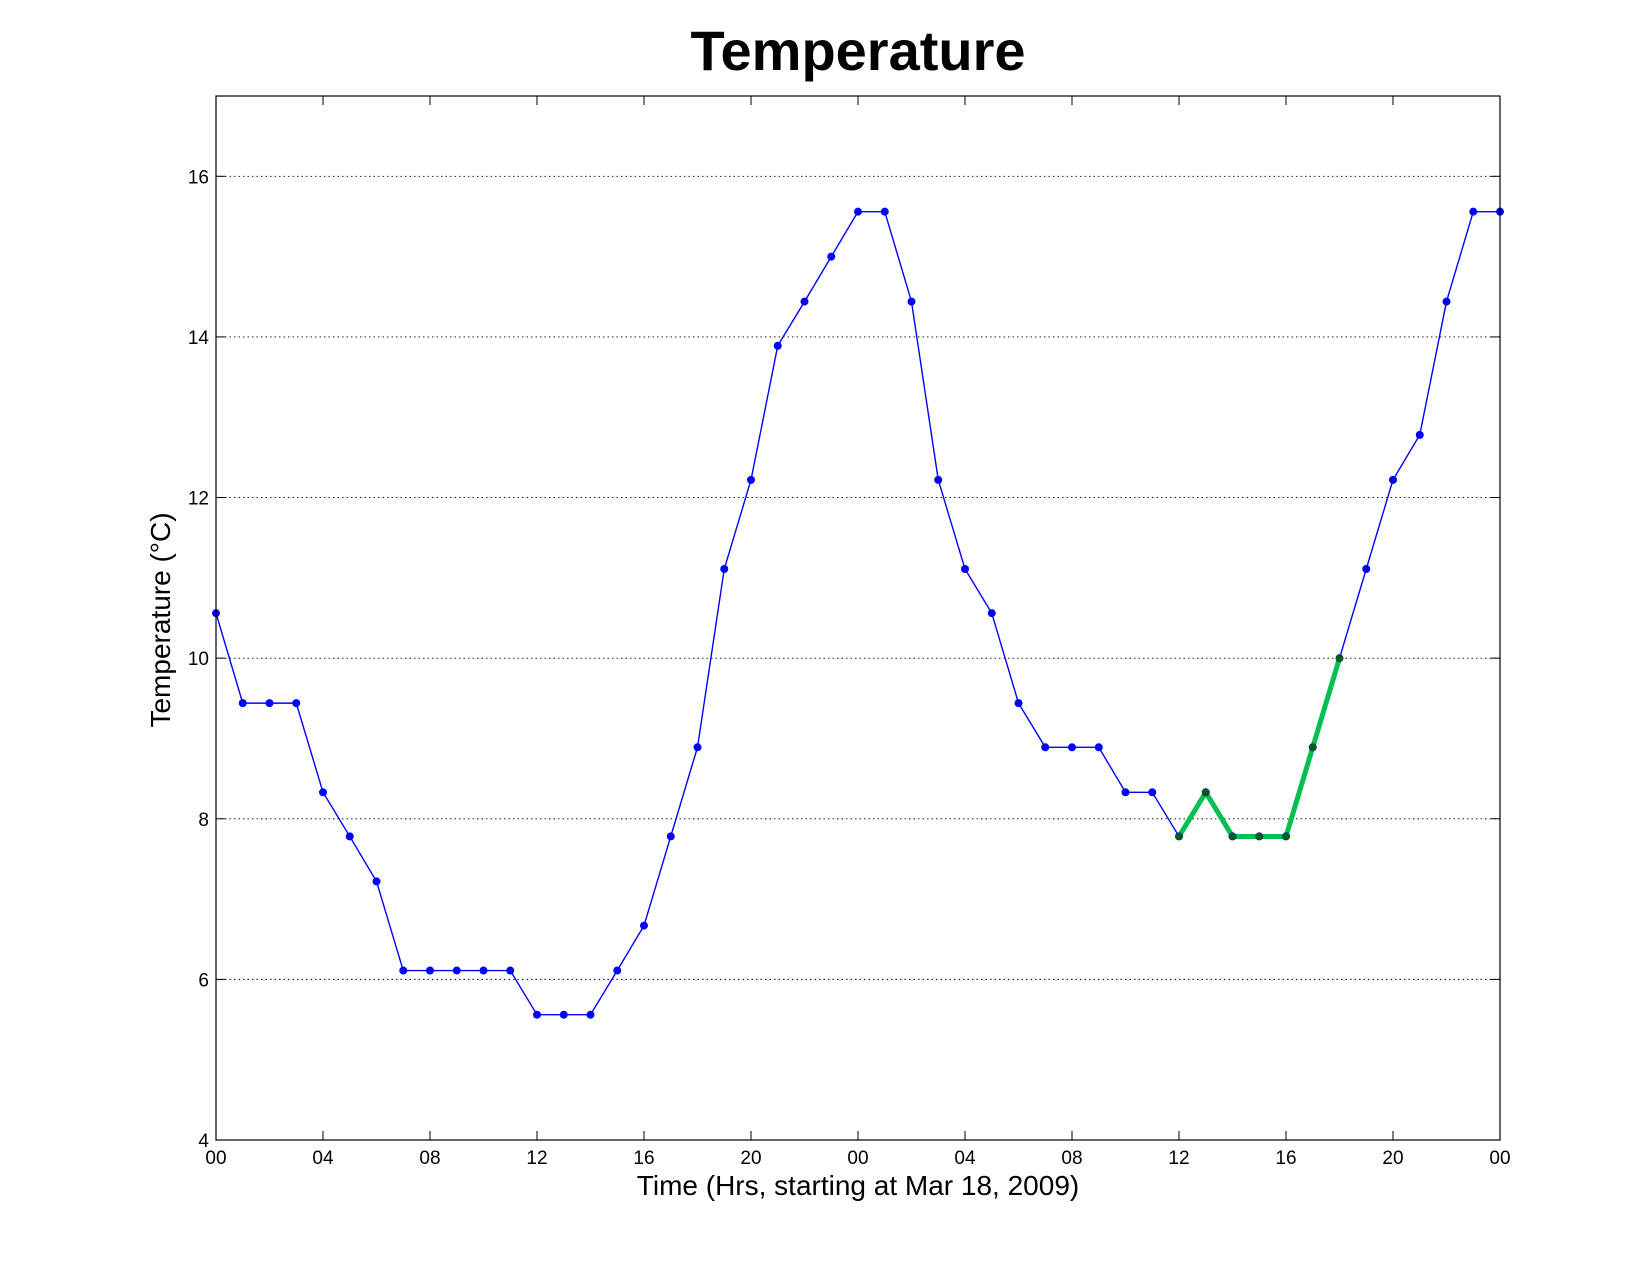 The image size is (1650, 1275). Describe the element at coordinates (858, 1185) in the screenshot. I see `x-axis-label: Time (Hrs, starting at Mar 18, 2009)` at that location.